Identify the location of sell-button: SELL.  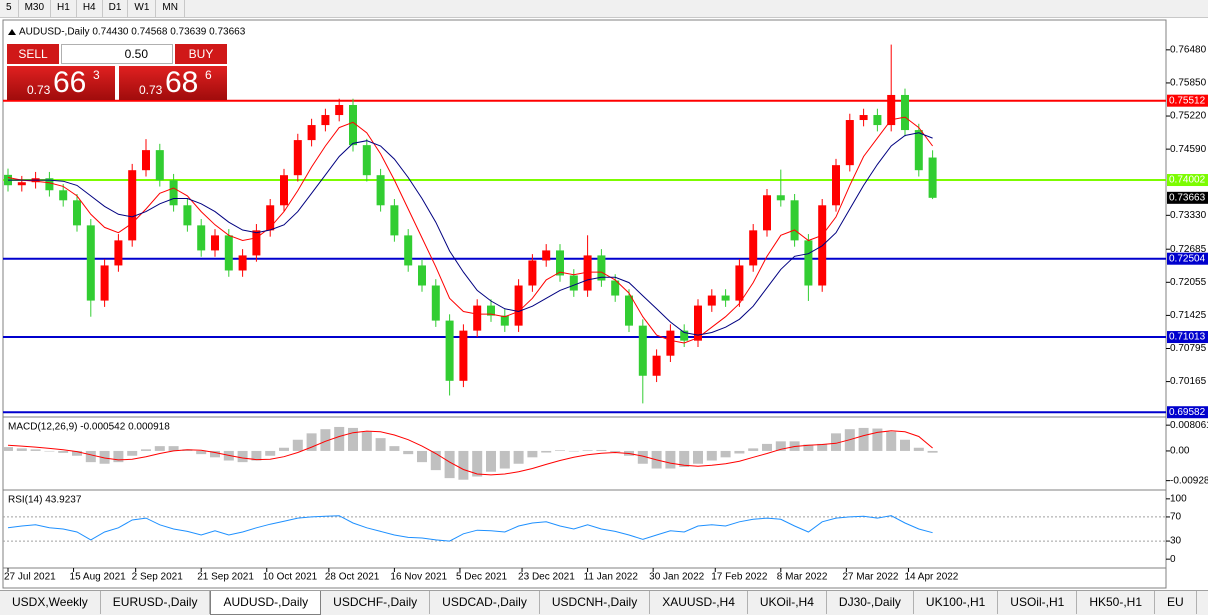
(33, 54).